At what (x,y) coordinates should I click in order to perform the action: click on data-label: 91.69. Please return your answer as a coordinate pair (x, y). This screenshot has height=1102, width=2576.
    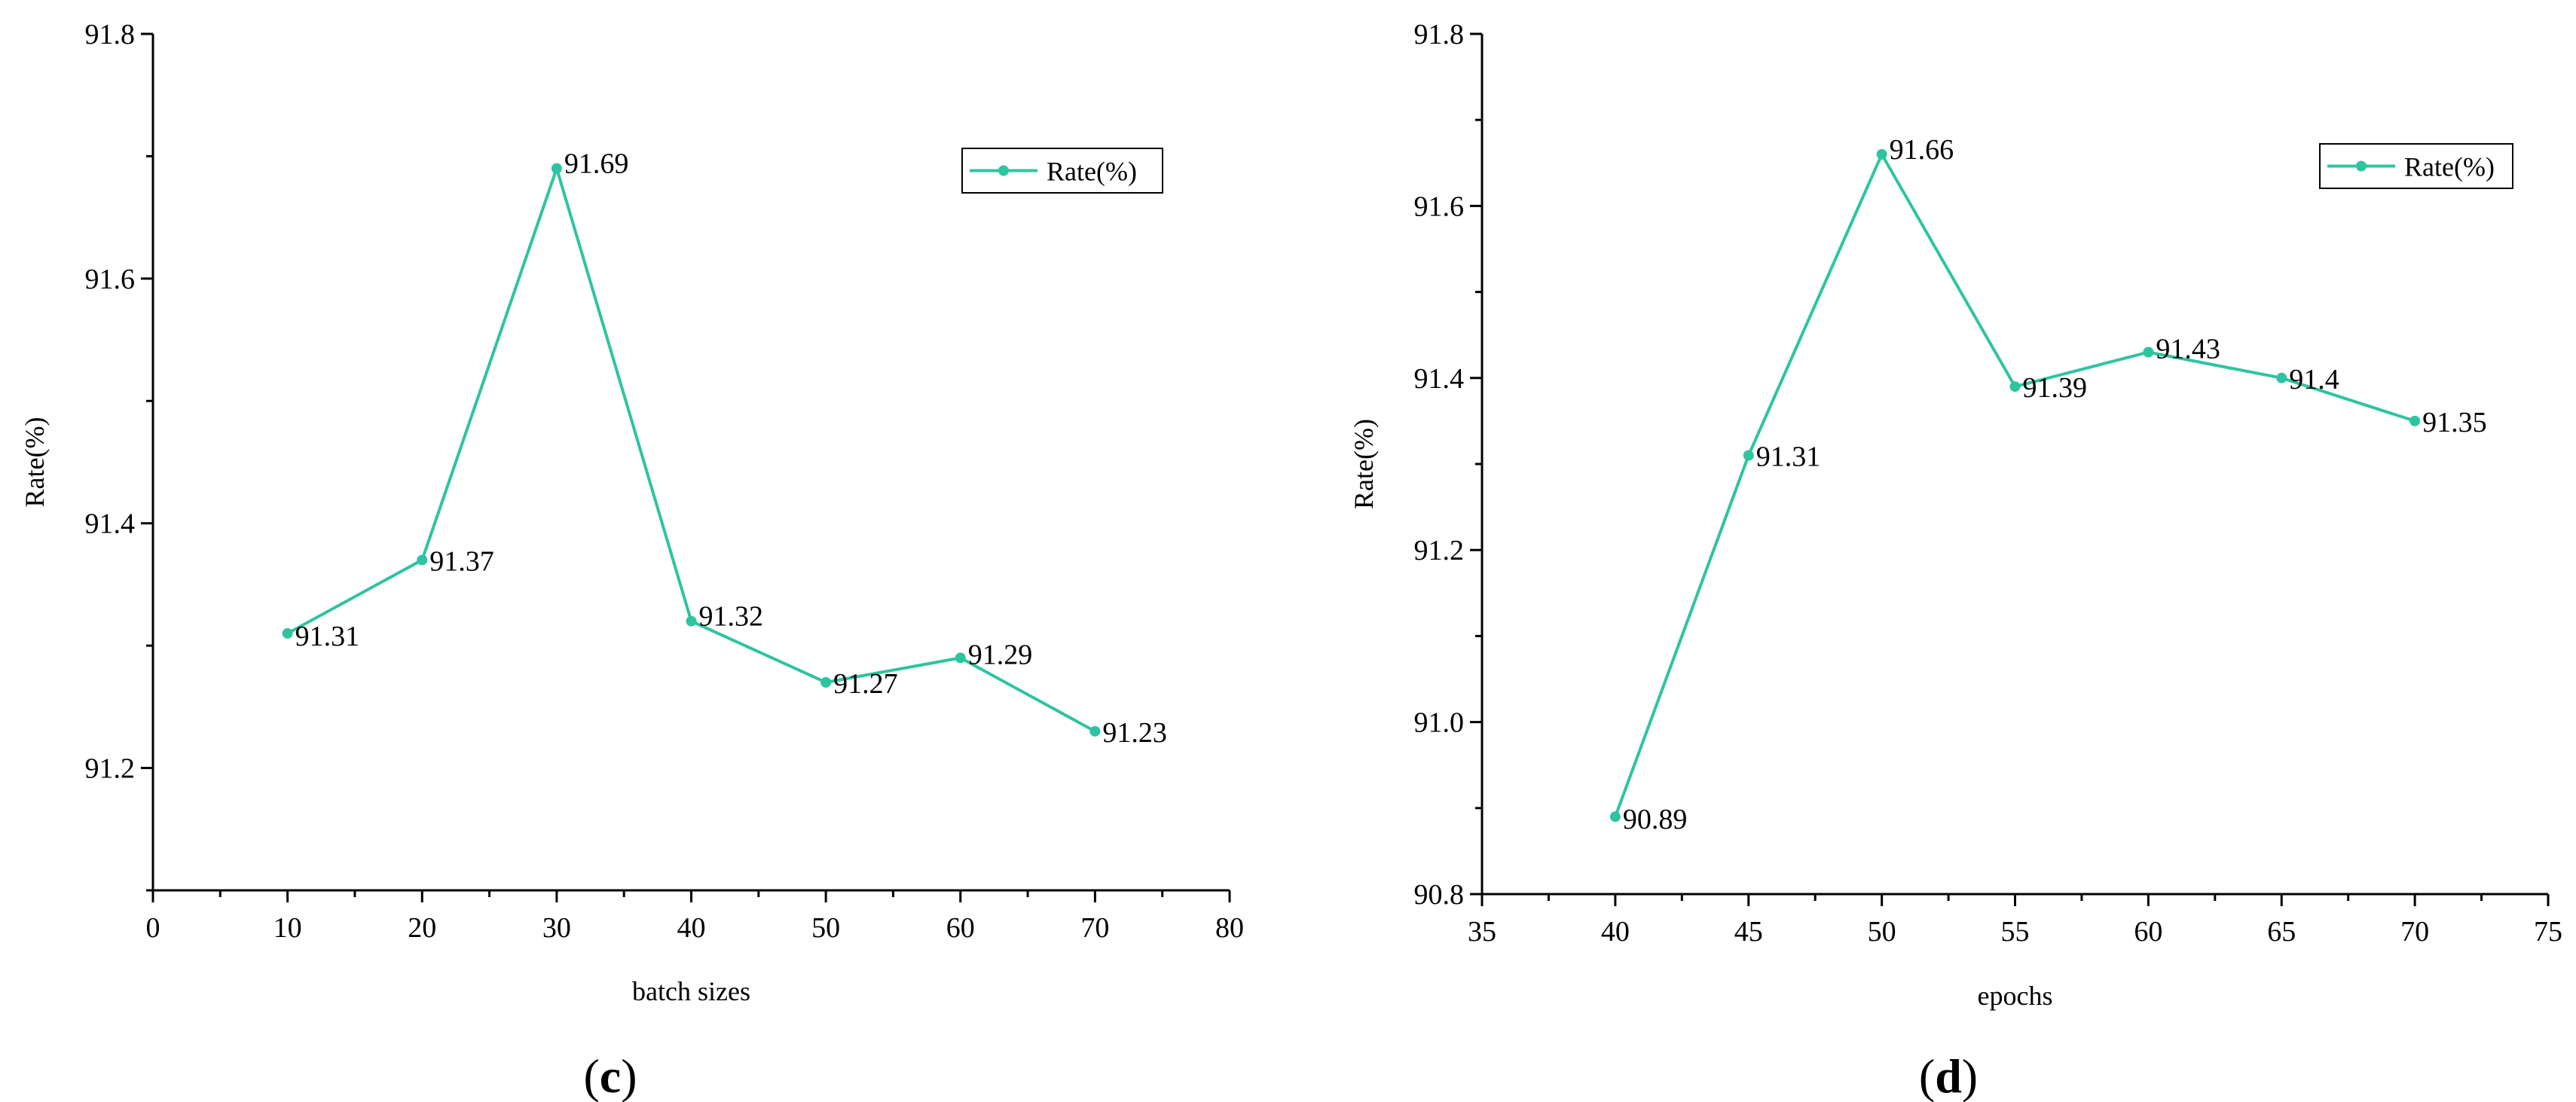
    Looking at the image, I should click on (596, 164).